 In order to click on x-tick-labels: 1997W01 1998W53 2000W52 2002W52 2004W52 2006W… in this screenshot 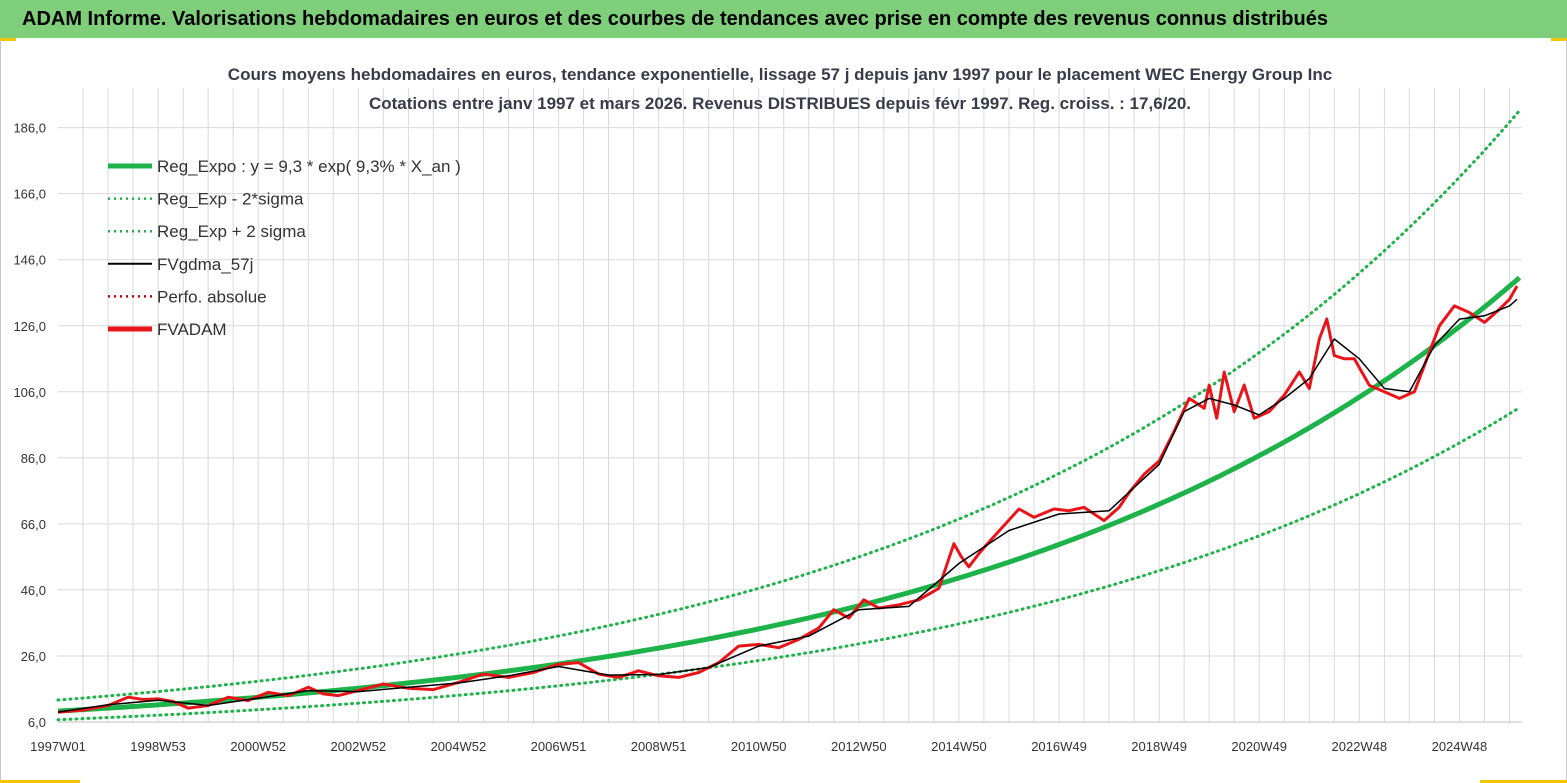, I will do `click(758, 746)`.